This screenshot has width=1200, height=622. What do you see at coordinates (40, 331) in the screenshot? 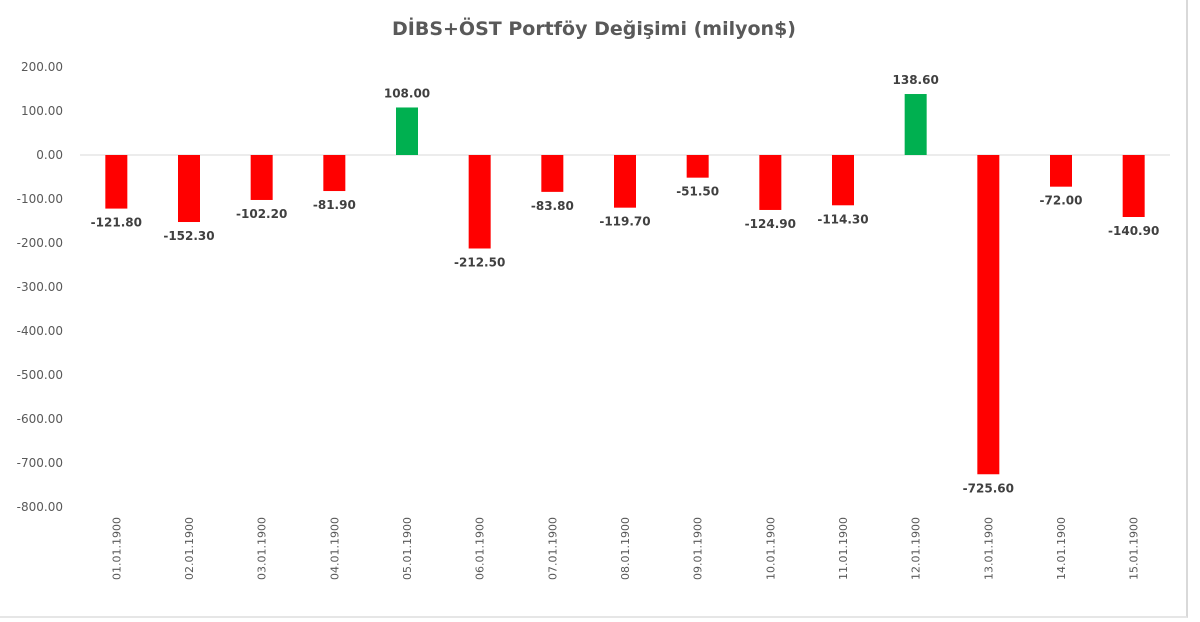
I see `y-tick-label: -400.00` at bounding box center [40, 331].